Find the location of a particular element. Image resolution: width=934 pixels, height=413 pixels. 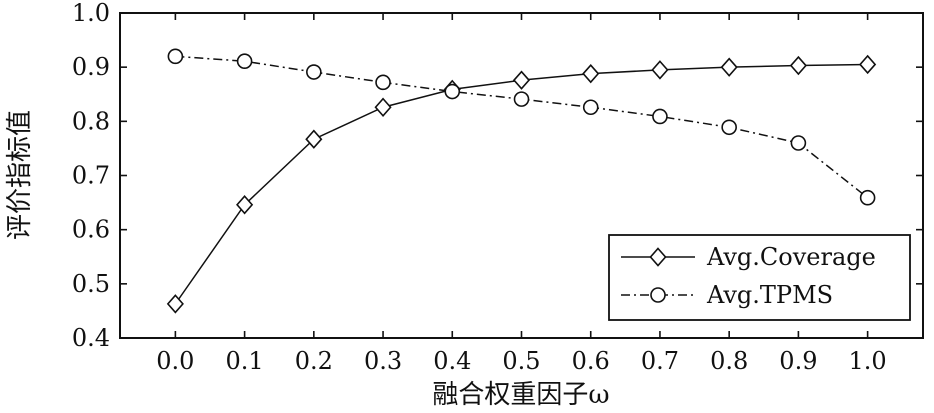

x-tick-label: 1.0 is located at coordinates (868, 361).